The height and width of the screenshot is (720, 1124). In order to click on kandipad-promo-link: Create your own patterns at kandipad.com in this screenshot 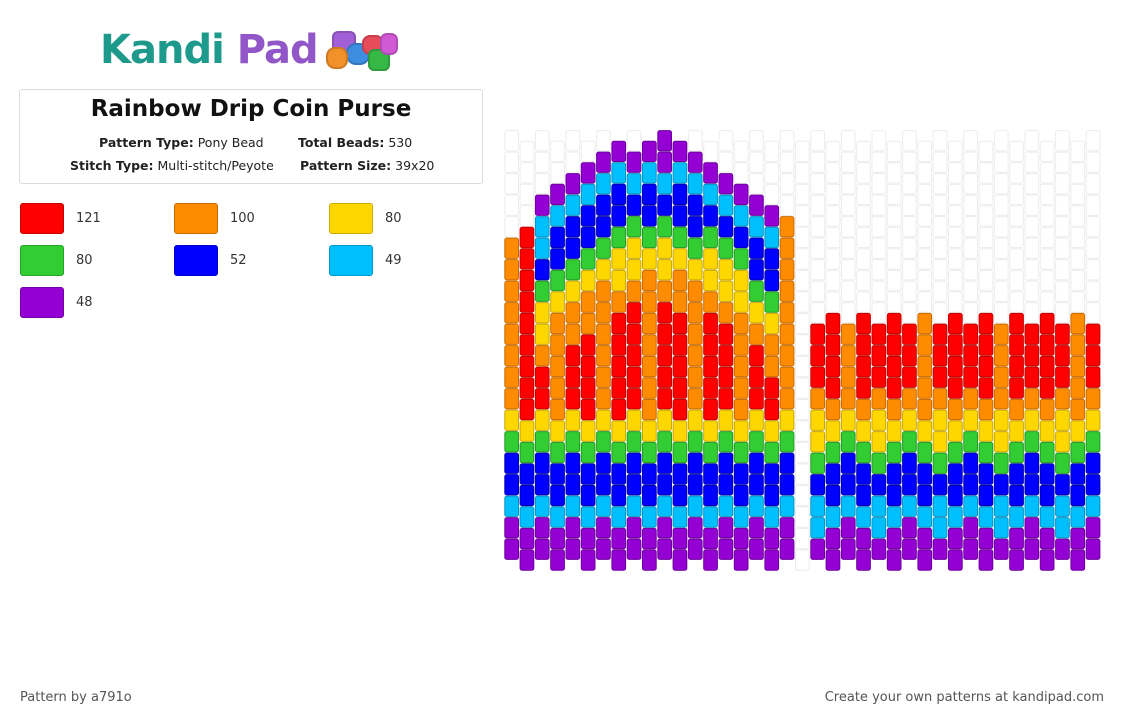, I will do `click(964, 697)`.